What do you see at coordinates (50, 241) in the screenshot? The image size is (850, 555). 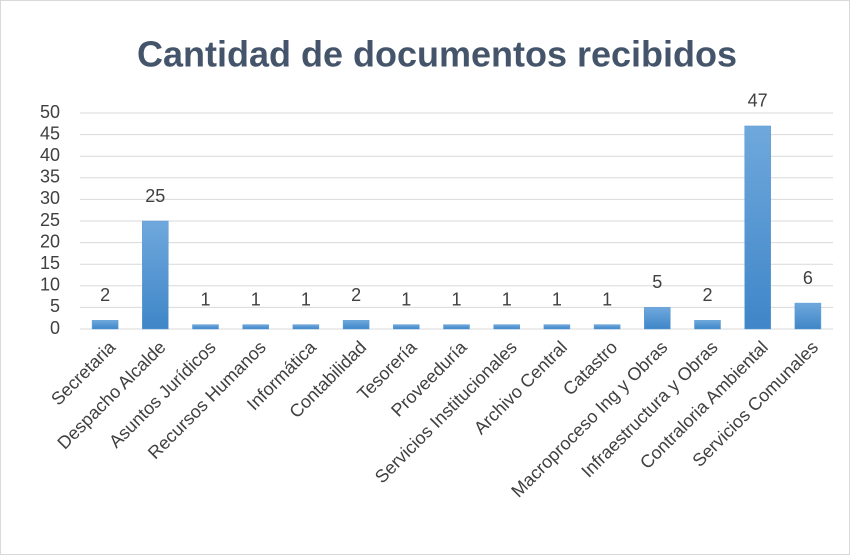 I see `y-tick-label: 20` at bounding box center [50, 241].